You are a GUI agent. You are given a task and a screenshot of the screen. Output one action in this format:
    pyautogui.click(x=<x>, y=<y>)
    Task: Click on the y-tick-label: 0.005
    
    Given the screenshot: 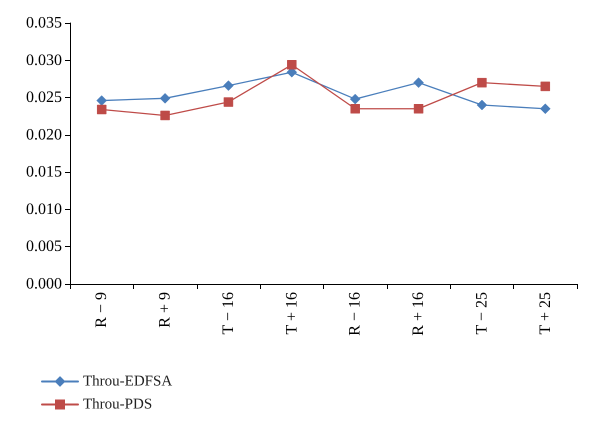 What is the action you would take?
    pyautogui.click(x=44, y=247)
    